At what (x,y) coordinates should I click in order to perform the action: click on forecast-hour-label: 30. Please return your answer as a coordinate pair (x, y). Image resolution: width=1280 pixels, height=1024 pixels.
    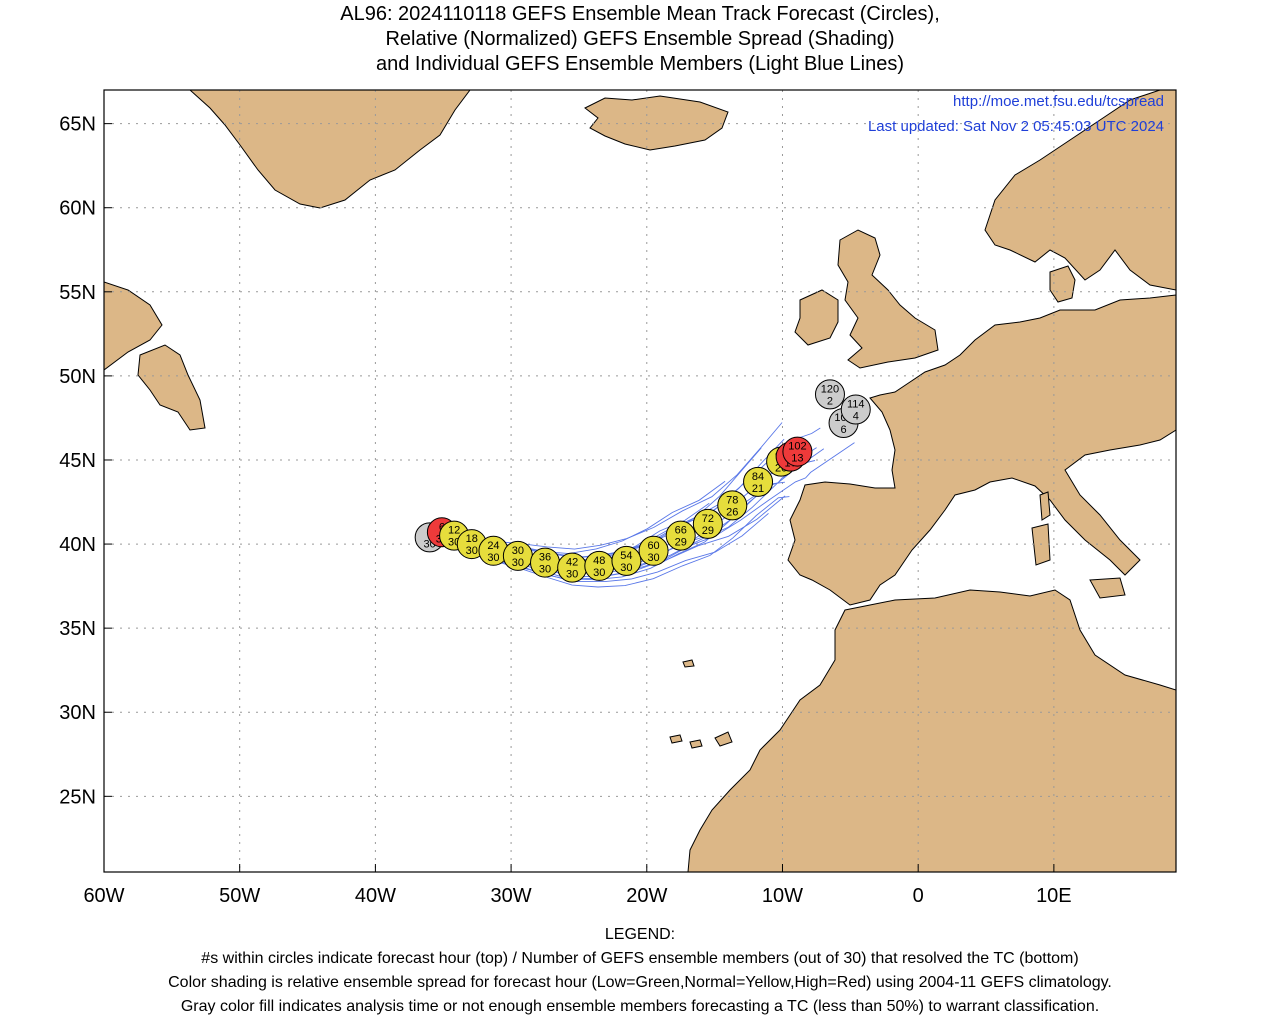
    Looking at the image, I should click on (518, 551).